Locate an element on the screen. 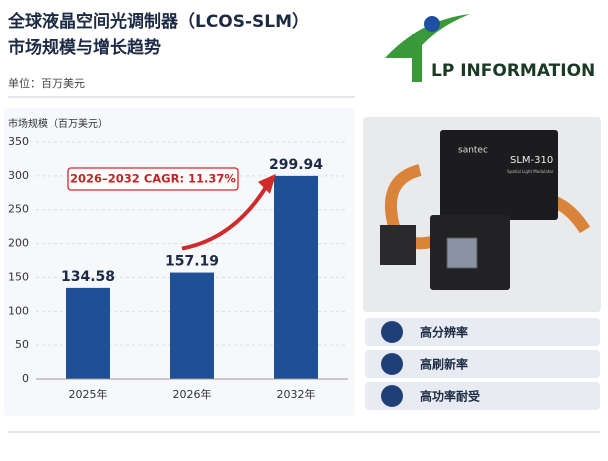 The width and height of the screenshot is (608, 461). arrow-head is located at coordinates (267, 183).